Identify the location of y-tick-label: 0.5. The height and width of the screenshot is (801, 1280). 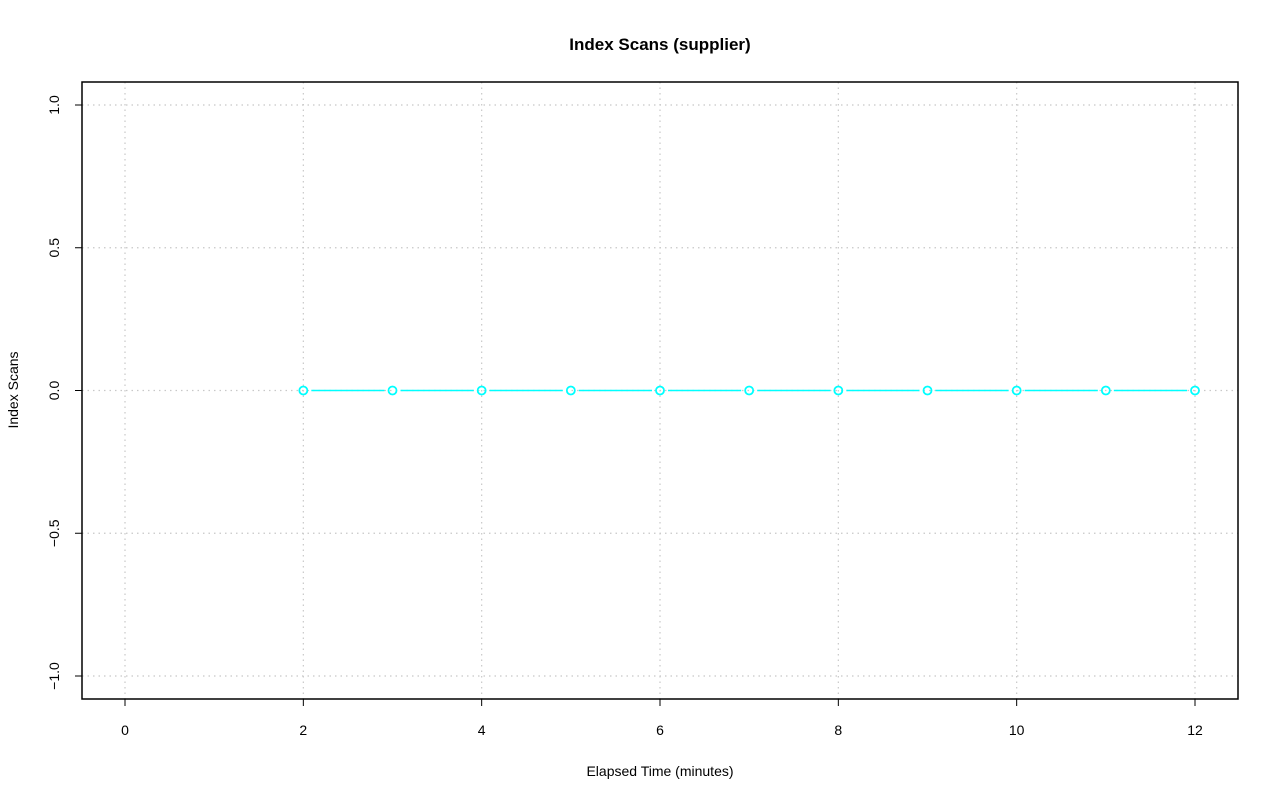
(54, 248).